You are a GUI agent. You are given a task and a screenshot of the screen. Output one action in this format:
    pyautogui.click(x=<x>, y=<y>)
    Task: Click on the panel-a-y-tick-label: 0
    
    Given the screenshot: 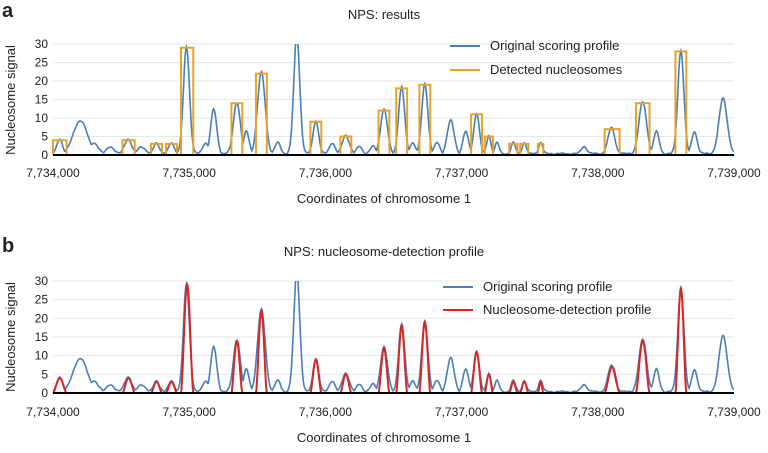 What is the action you would take?
    pyautogui.click(x=44, y=155)
    